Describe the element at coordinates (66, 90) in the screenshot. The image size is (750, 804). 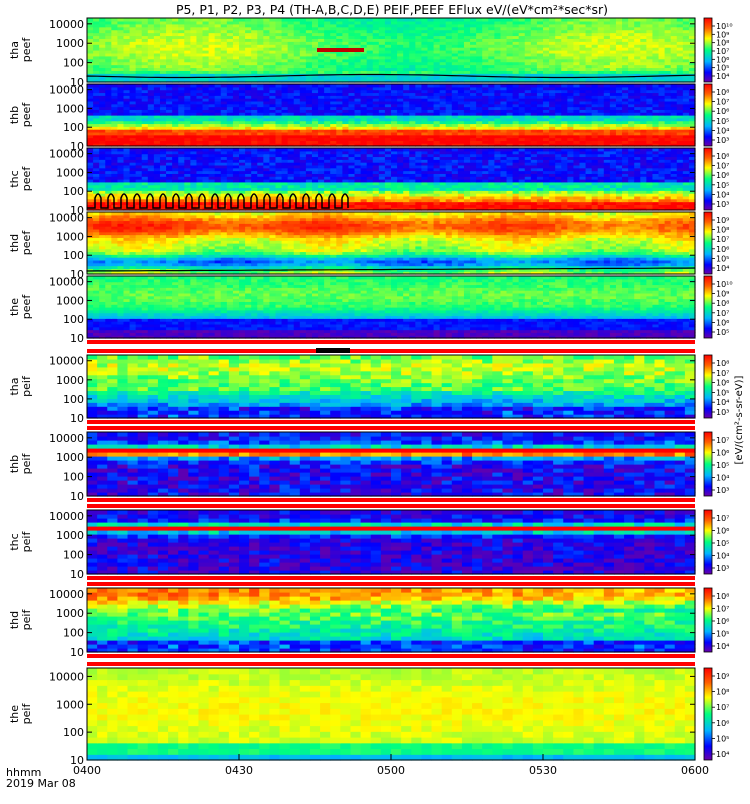
I see `y-tick-label: 10000` at that location.